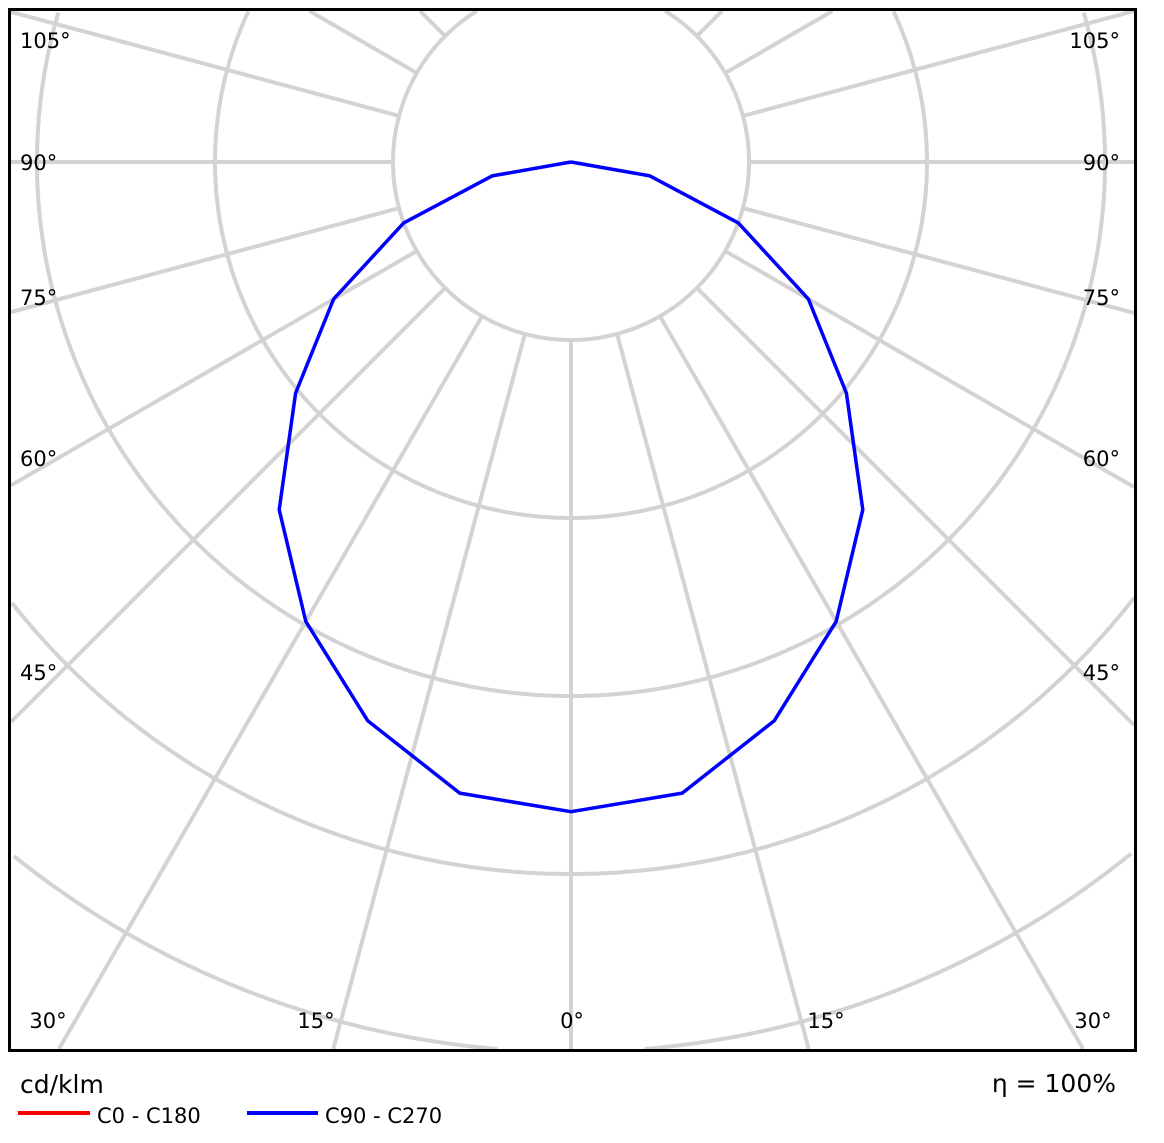 Image resolution: width=1164 pixels, height=1143 pixels. What do you see at coordinates (1092, 1021) in the screenshot?
I see `angle-label-bottom-30-right: 30°` at bounding box center [1092, 1021].